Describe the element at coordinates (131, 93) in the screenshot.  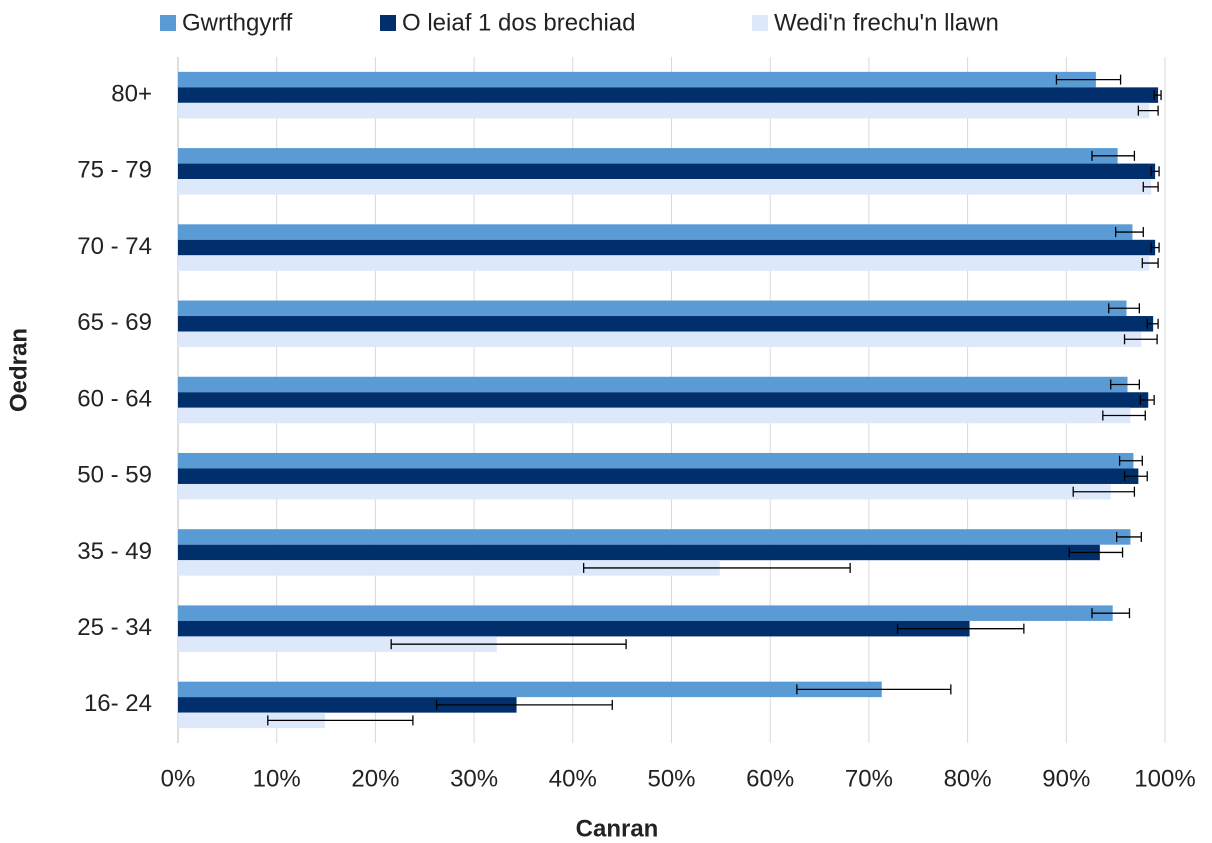
I see `y-tick-label: 80+` at that location.